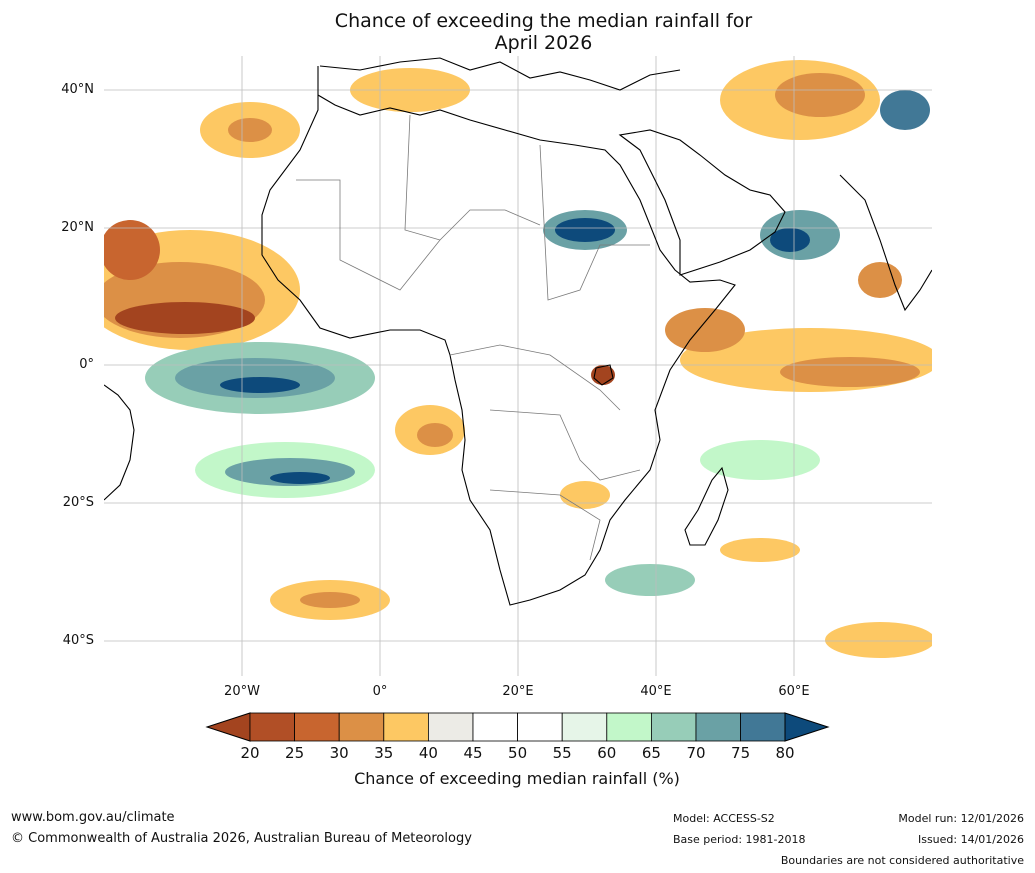 This screenshot has width=1035, height=873. I want to click on footer-website: www.bom.gov.au/climate, so click(93, 817).